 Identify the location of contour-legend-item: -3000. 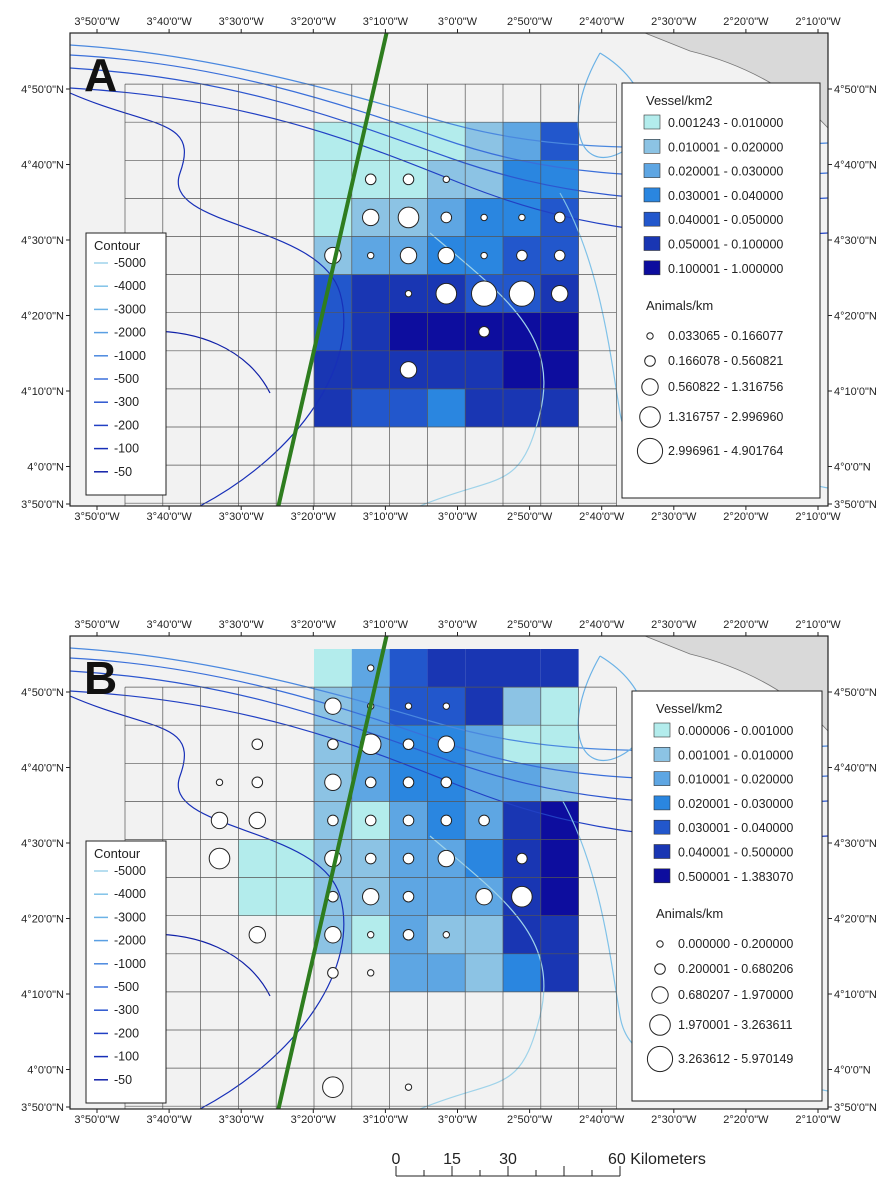
(130, 917).